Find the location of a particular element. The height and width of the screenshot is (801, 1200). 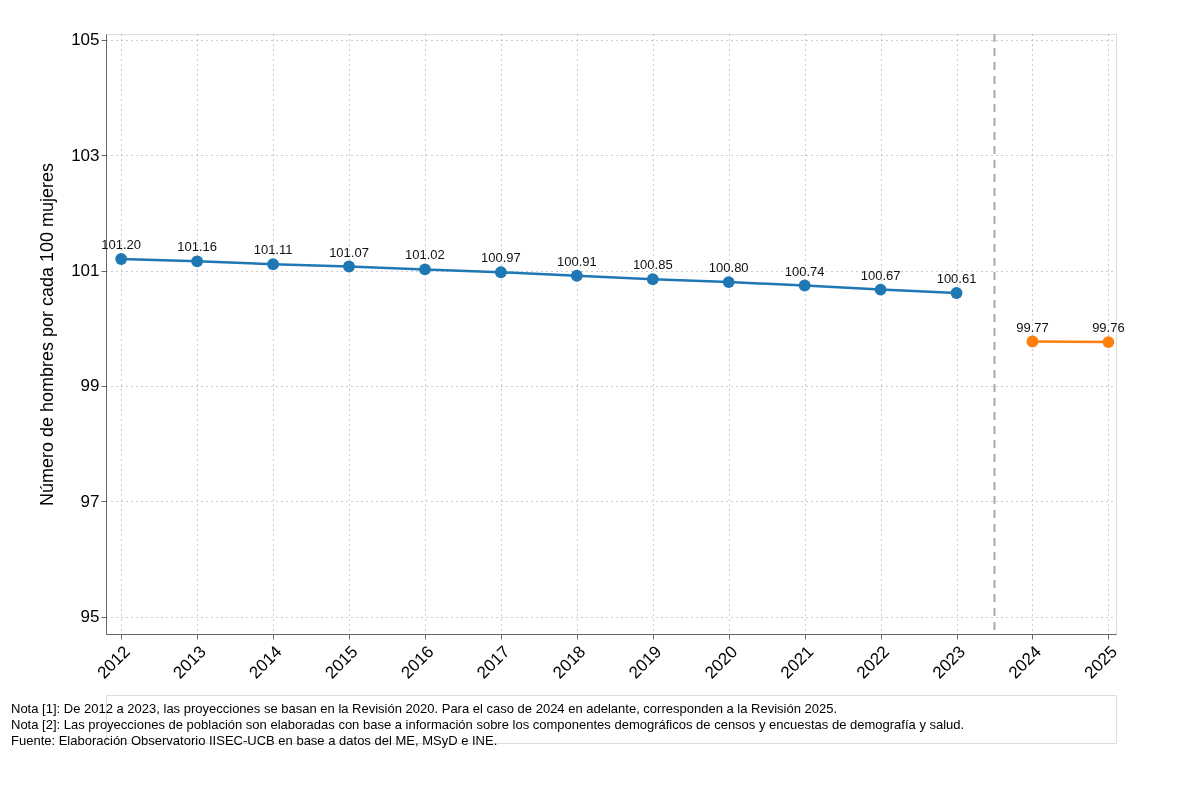

data-label: 100.61 is located at coordinates (956, 279).